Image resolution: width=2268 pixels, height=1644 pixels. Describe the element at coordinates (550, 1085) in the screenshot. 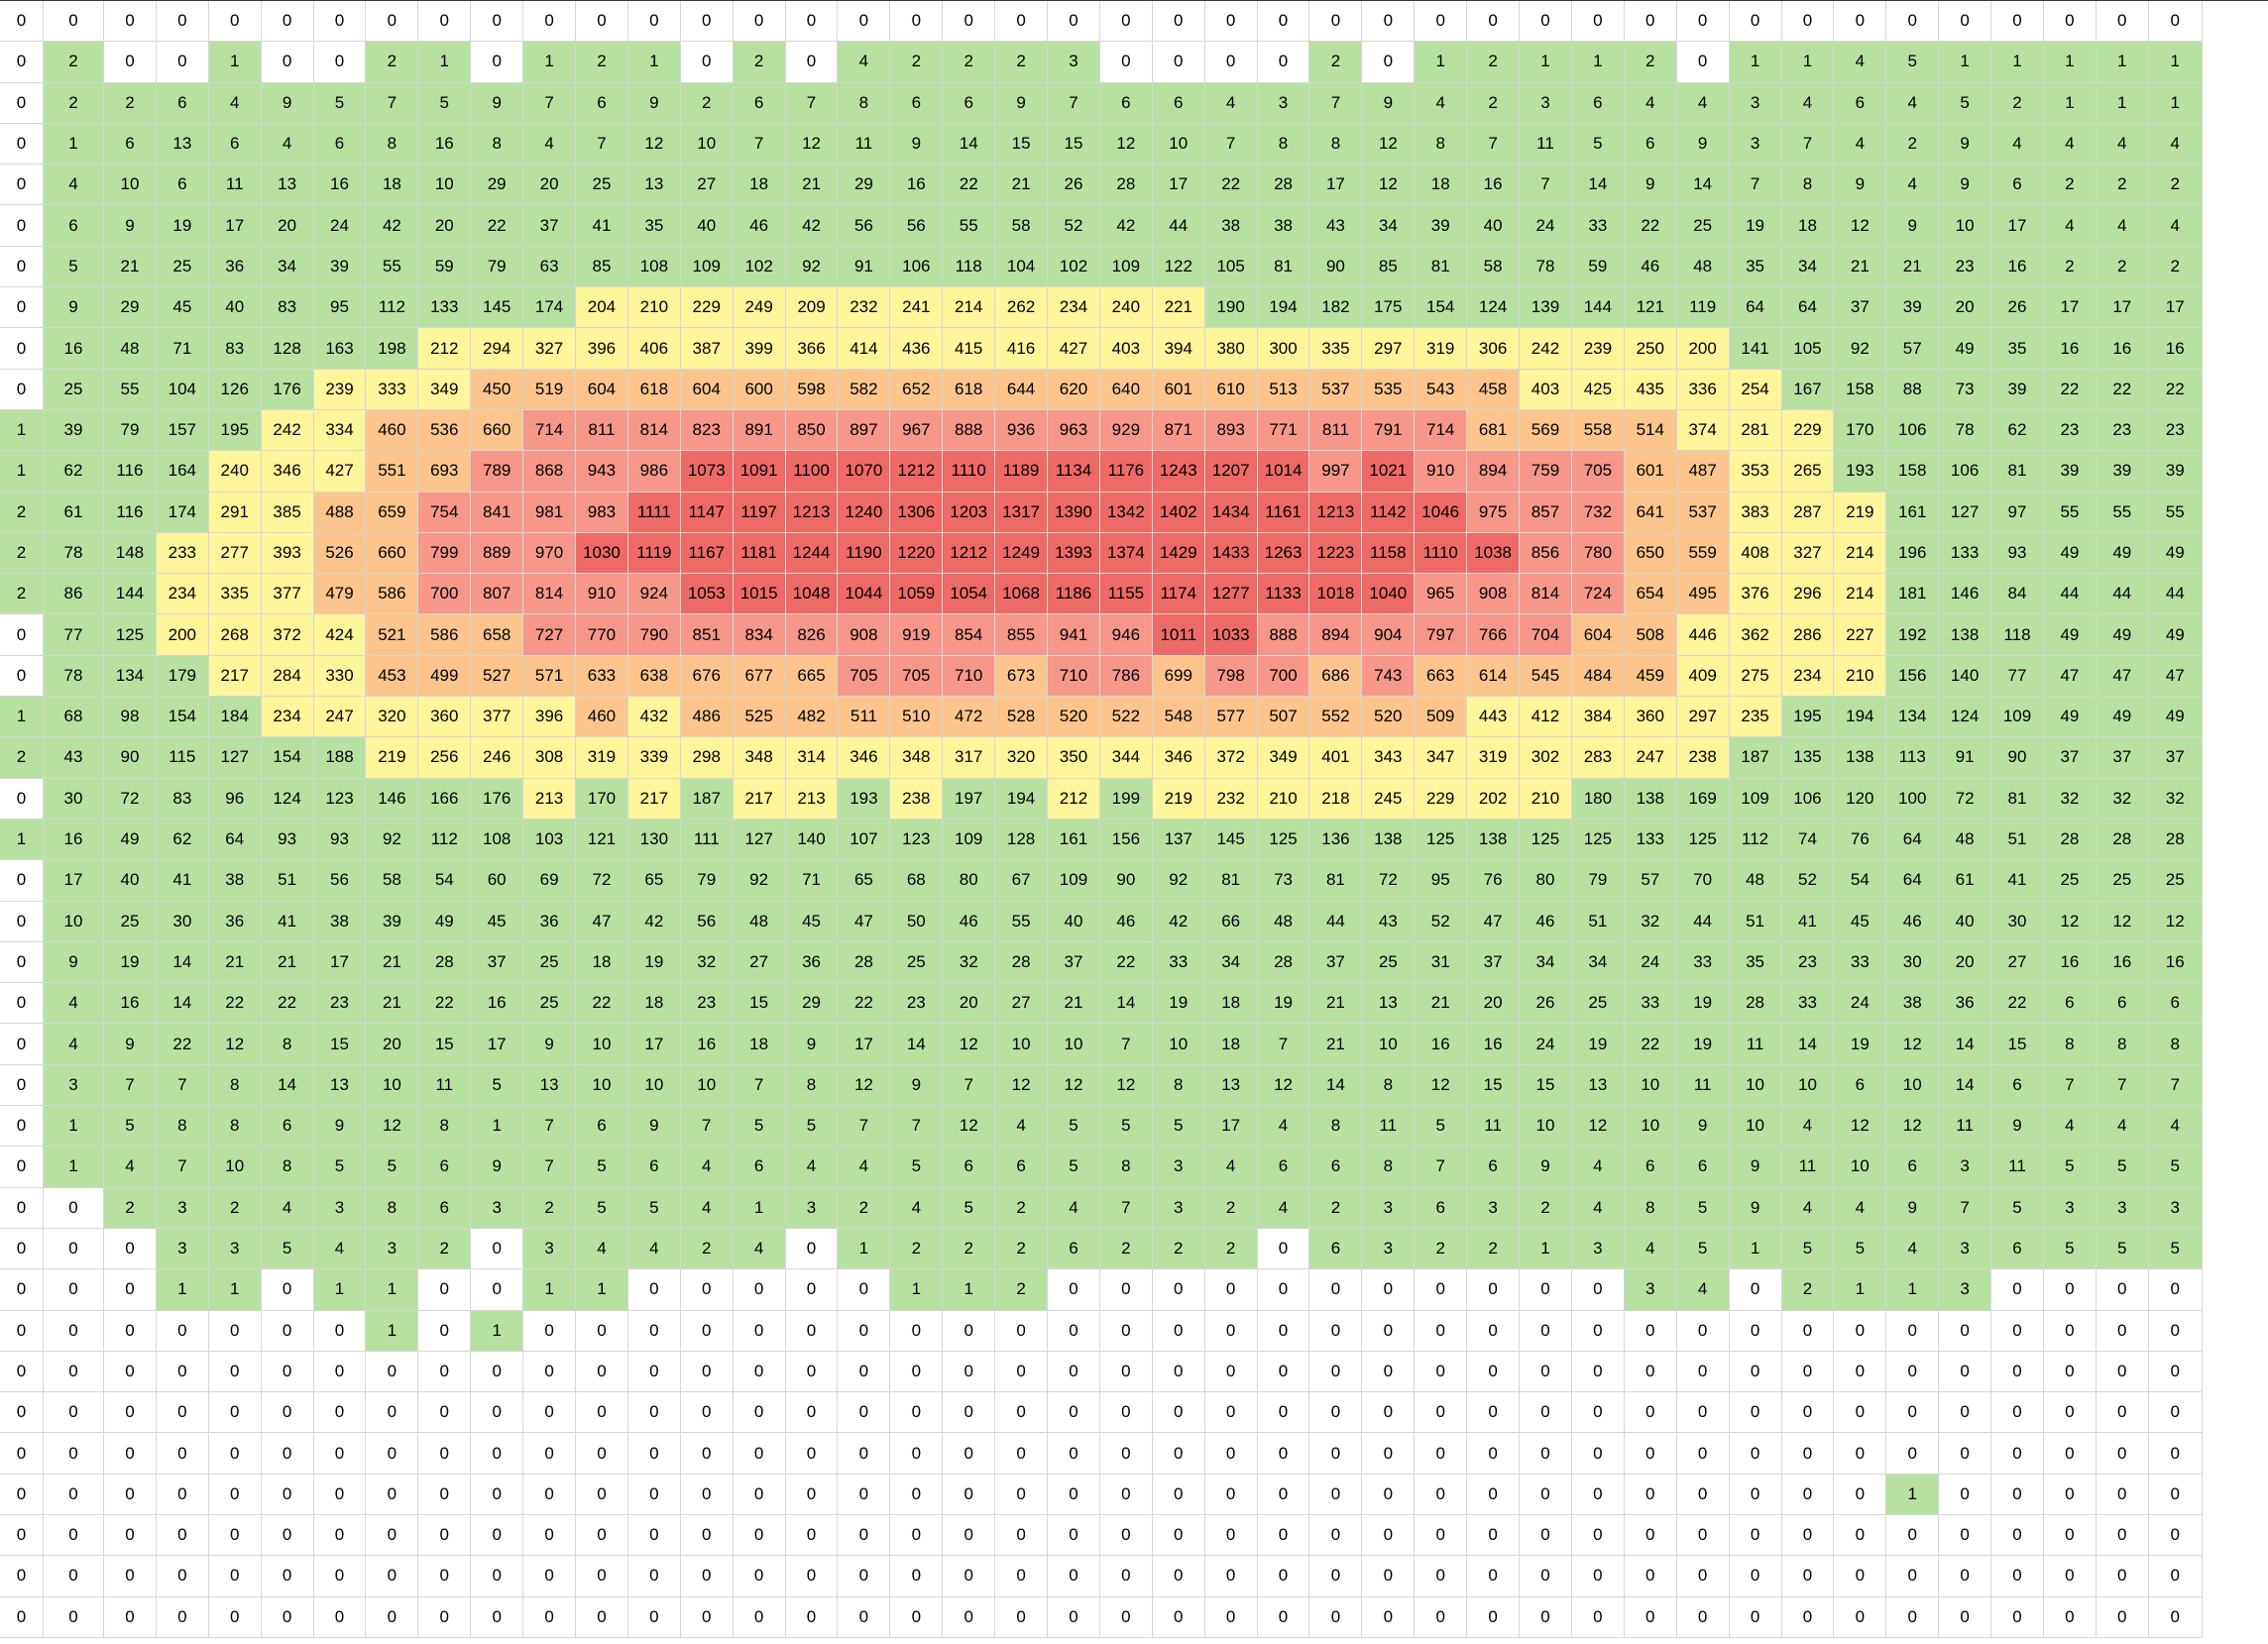

I see `grid-cell: 13` at that location.